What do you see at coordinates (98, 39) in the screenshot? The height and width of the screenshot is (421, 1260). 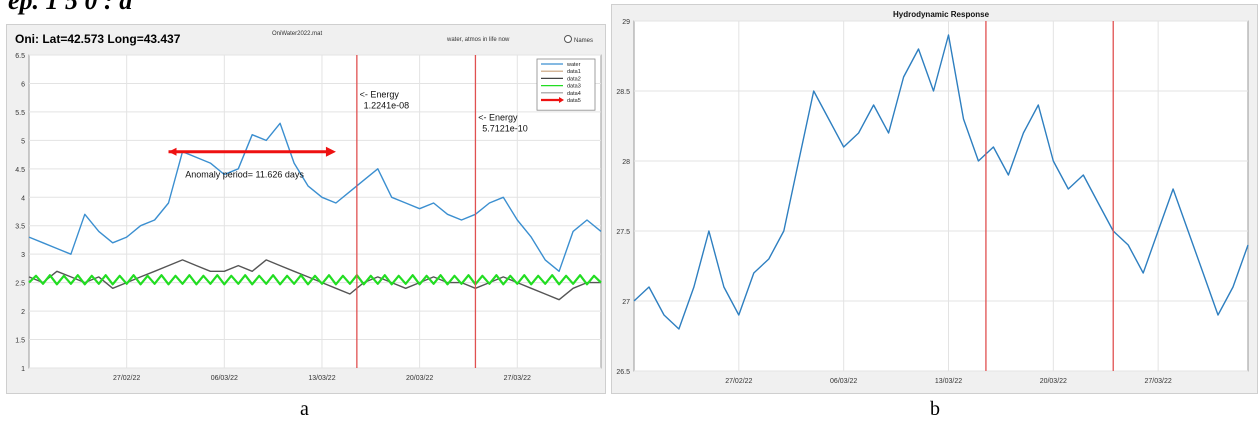 I see `chart-a-title: Oni: Lat=42.573 Long=43.437` at bounding box center [98, 39].